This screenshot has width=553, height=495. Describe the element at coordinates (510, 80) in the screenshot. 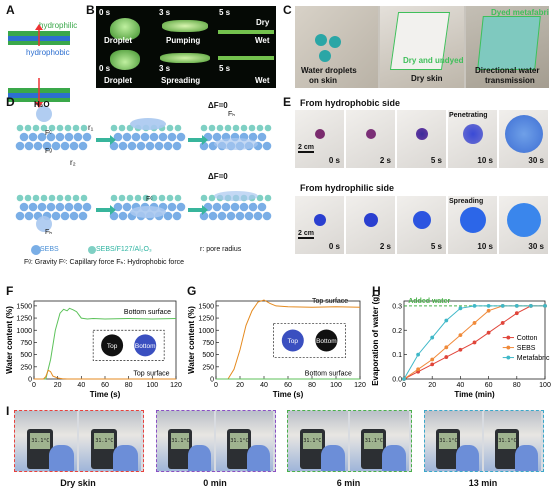

I see `c-caption-5b: transmission` at that location.